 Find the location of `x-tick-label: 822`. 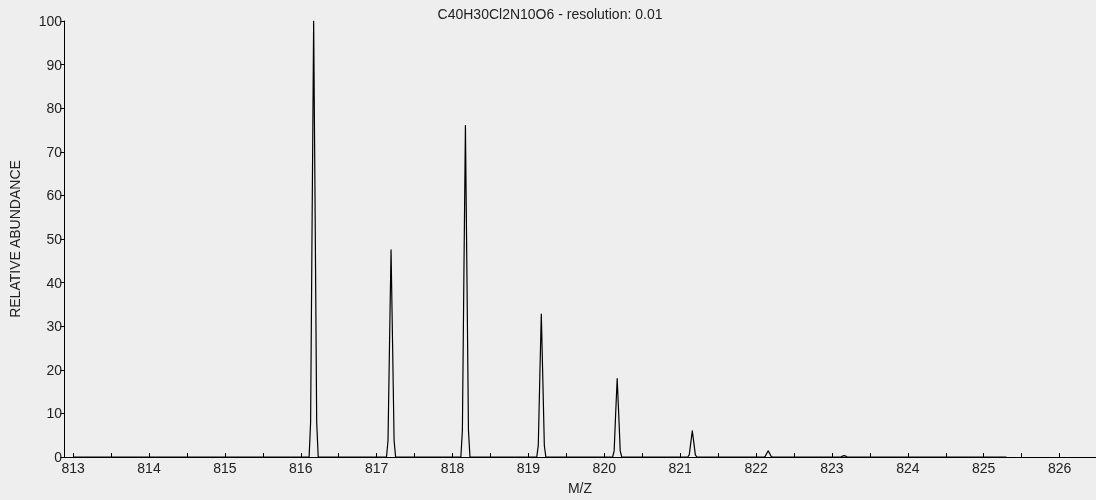

x-tick-label: 822 is located at coordinates (756, 468).